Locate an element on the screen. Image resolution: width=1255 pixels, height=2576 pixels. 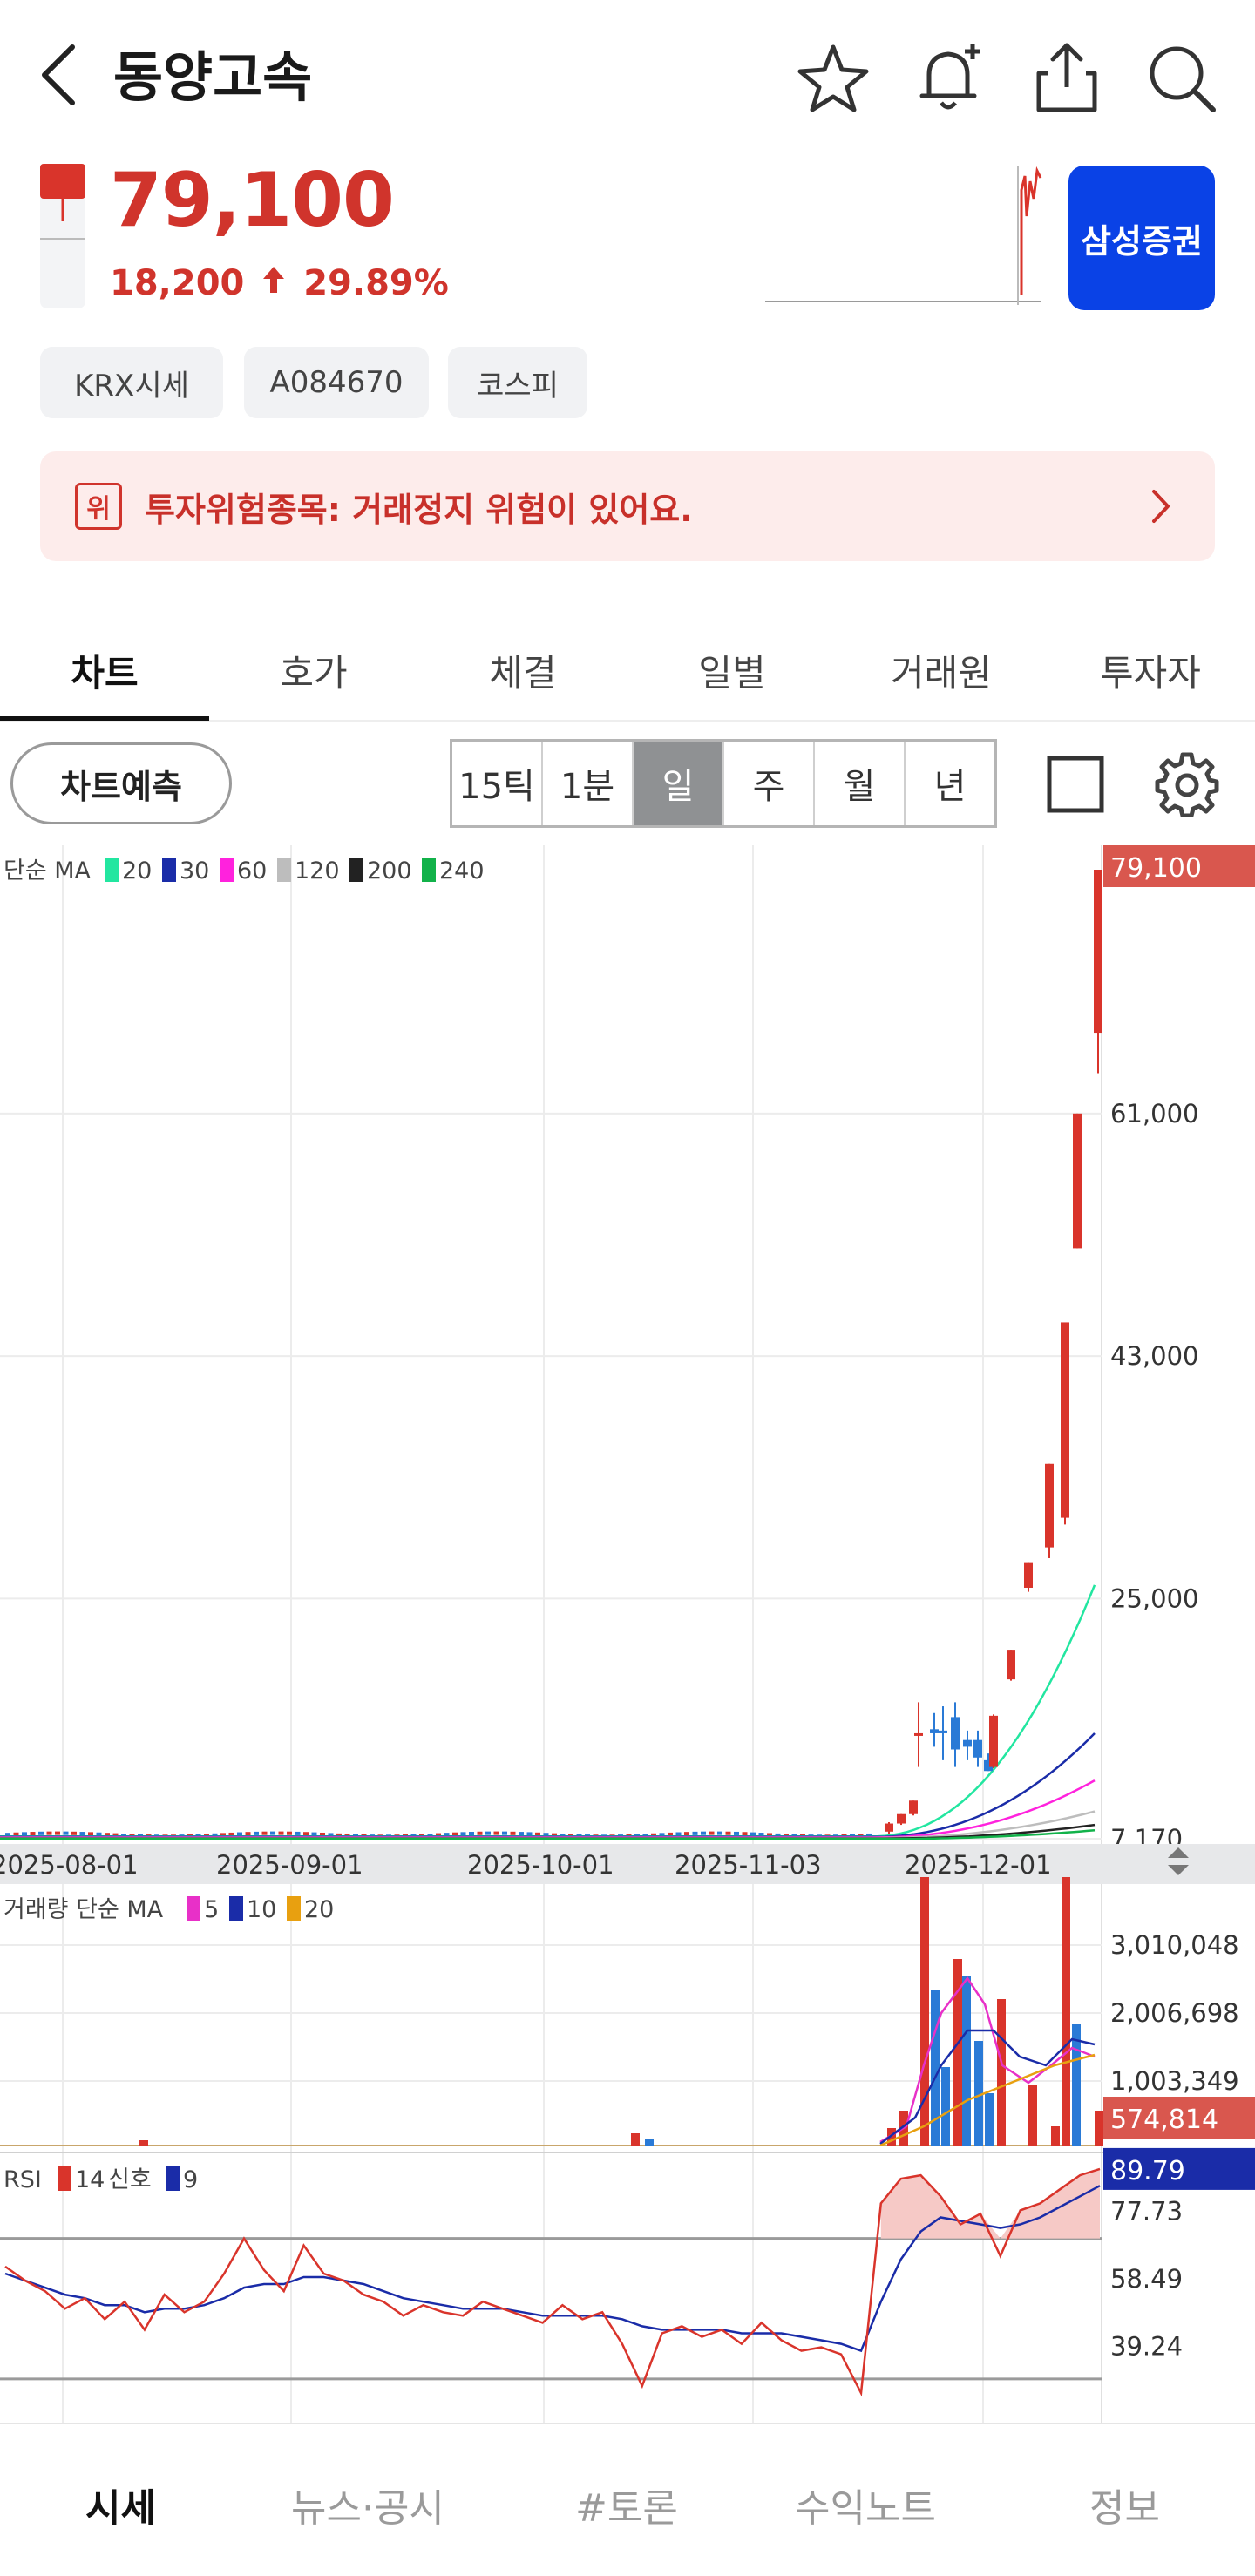
favorite-button is located at coordinates (834, 79).